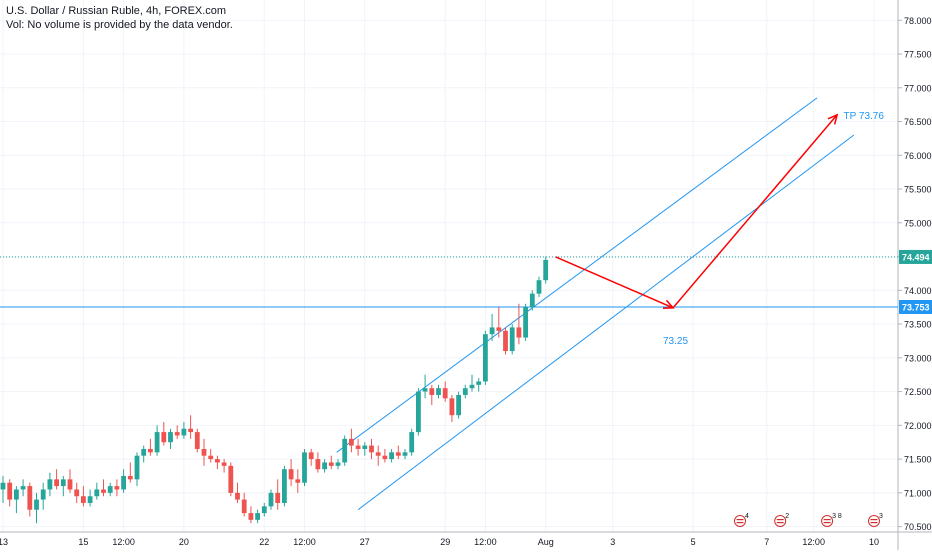 The height and width of the screenshot is (555, 932). I want to click on price-tick-label: 75.000, so click(918, 223).